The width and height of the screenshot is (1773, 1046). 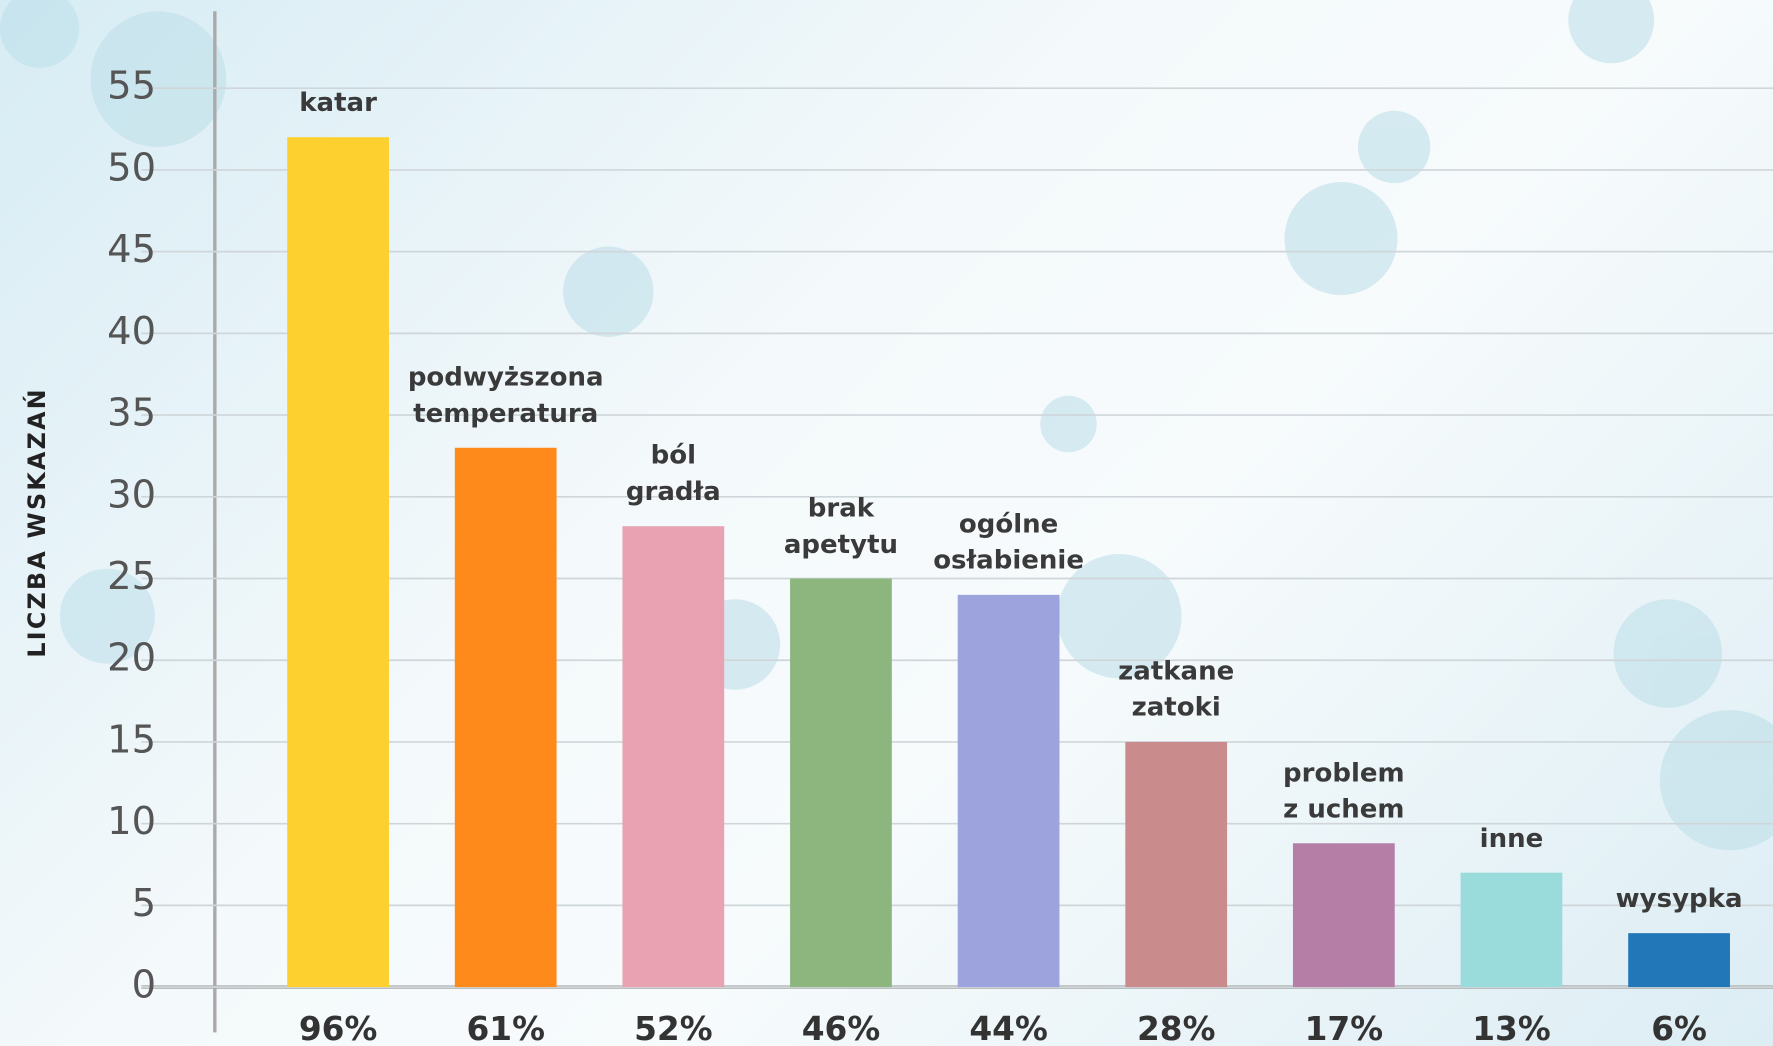 I want to click on y-tick-label: 10, so click(x=131, y=821).